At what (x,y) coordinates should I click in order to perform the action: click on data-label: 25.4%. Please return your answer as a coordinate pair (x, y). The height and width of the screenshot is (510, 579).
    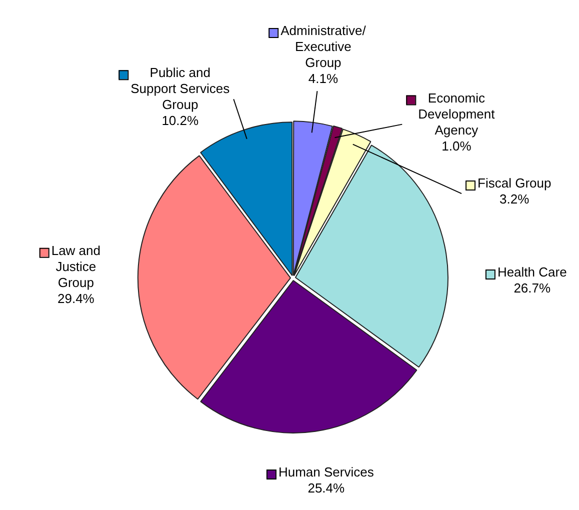
    Looking at the image, I should click on (327, 488).